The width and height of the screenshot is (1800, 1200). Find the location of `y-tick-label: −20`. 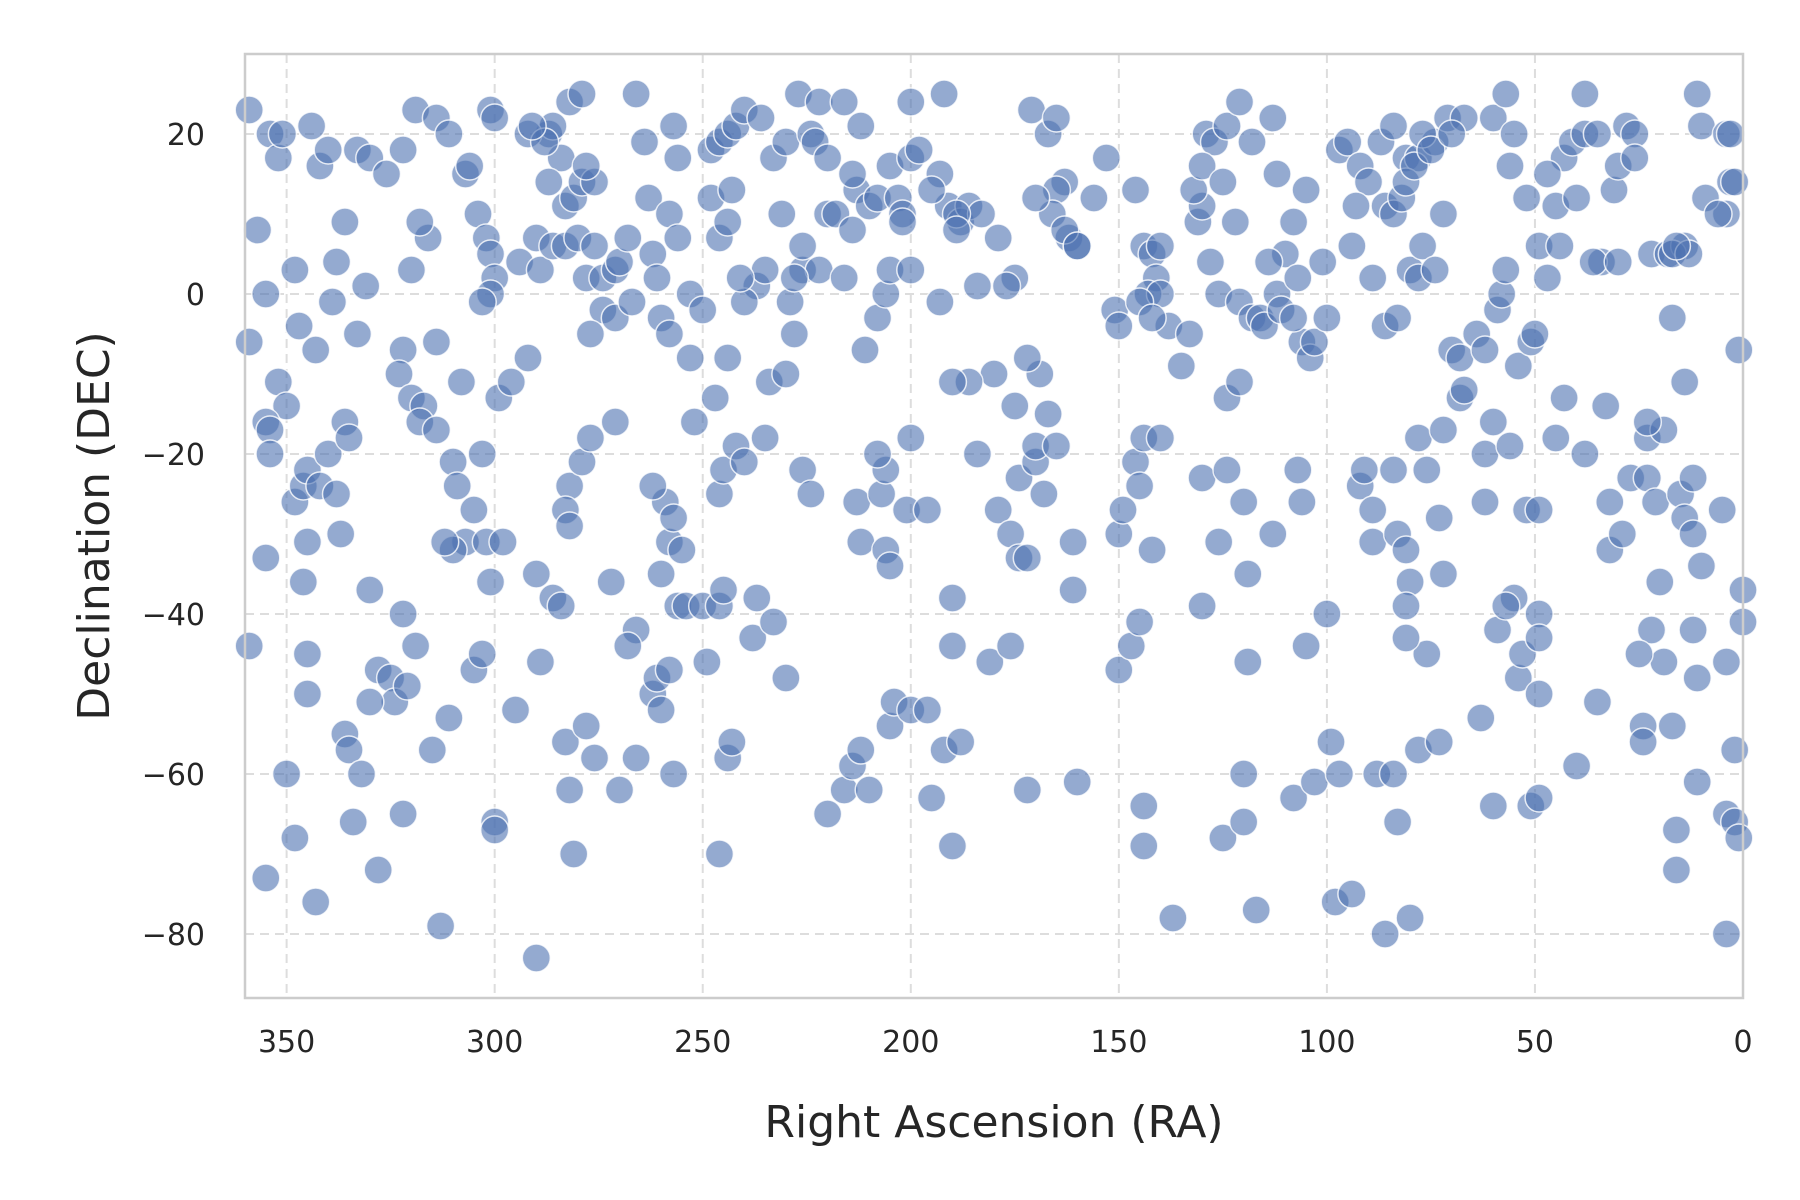

y-tick-label: −20 is located at coordinates (173, 455).